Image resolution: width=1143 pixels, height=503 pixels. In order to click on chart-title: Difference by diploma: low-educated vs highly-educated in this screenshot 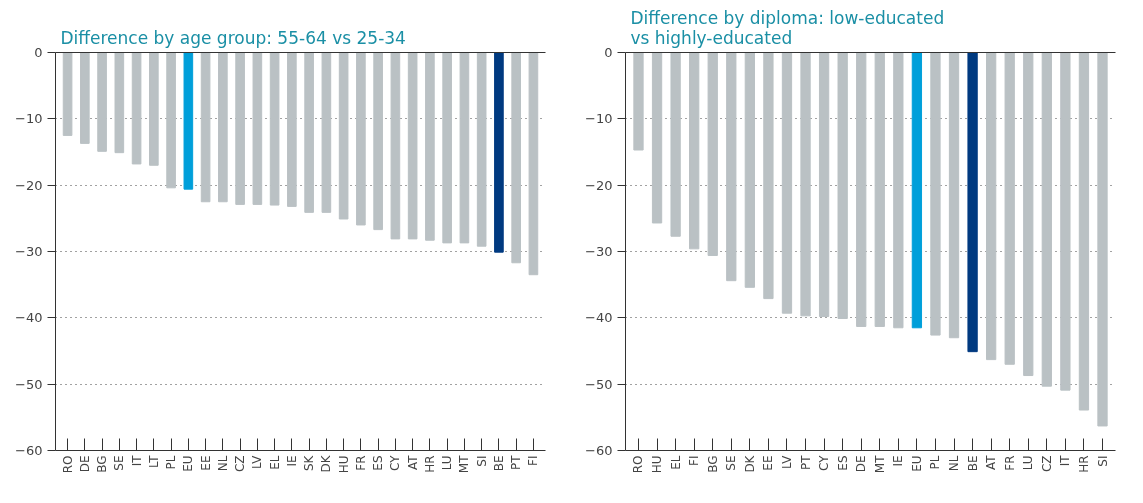, I will do `click(787, 27)`.